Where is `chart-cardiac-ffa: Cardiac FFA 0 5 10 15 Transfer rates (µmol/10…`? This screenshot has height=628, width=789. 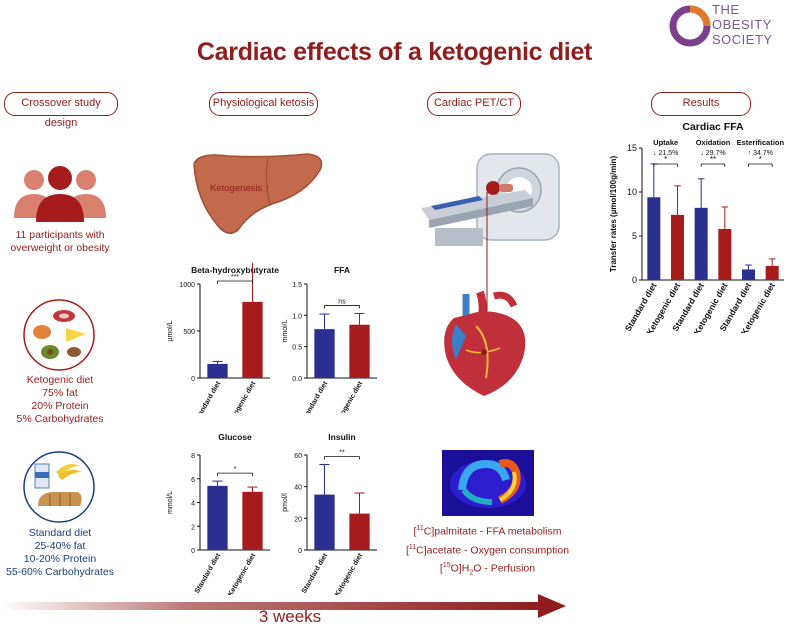 chart-cardiac-ffa: Cardiac FFA 0 5 10 15 Transfer rates (µmol/10… is located at coordinates (697, 227).